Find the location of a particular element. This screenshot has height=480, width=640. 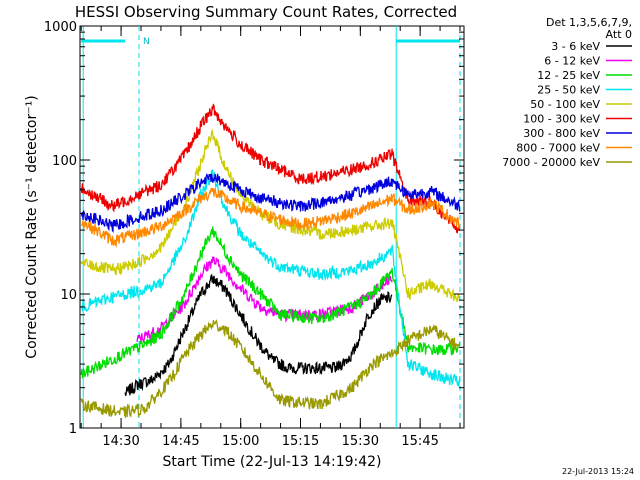

legend-label: 800 - 7000 keV is located at coordinates (558, 148).